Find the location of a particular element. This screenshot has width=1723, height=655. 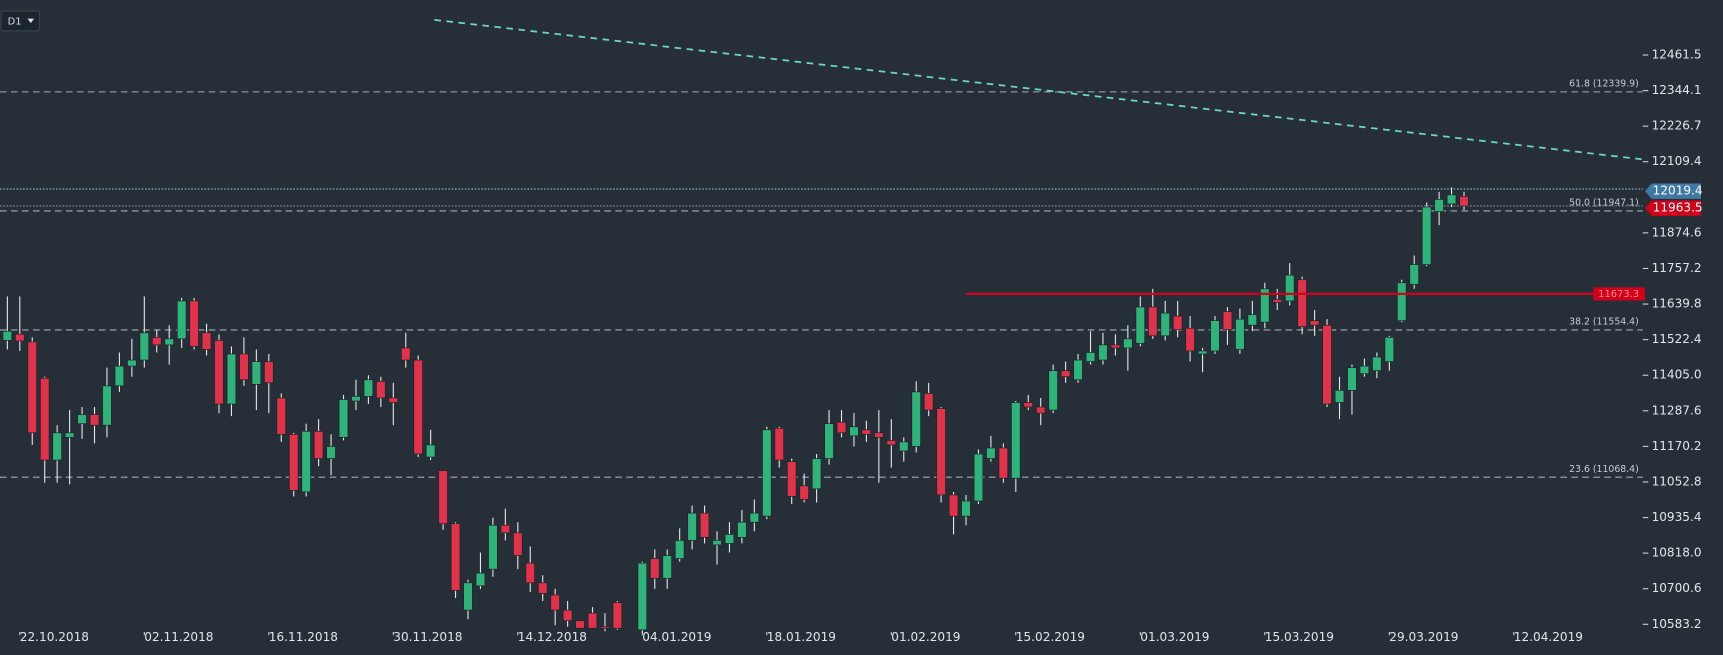

dropdown-arrow is located at coordinates (31, 21).